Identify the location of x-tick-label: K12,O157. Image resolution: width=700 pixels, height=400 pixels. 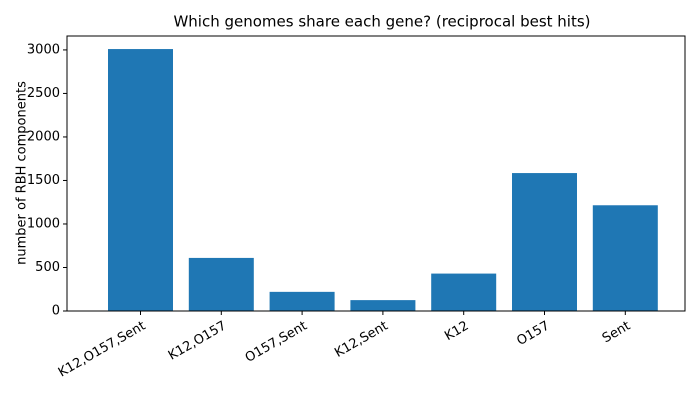
(197, 341).